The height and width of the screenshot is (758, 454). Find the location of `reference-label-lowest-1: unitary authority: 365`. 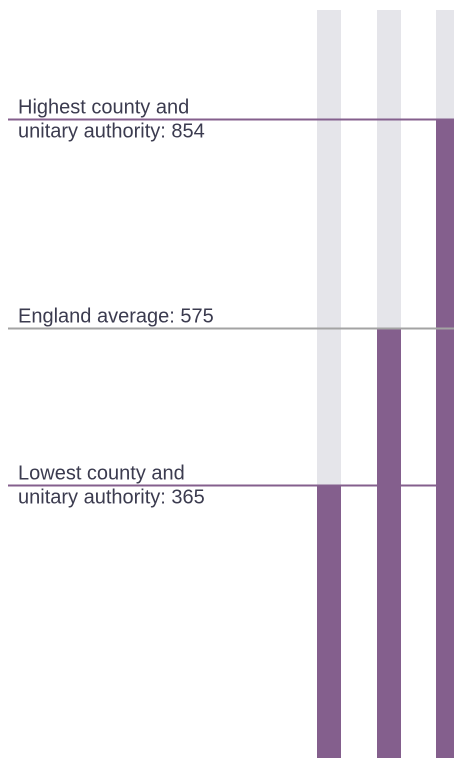

reference-label-lowest-1: unitary authority: 365 is located at coordinates (111, 498).